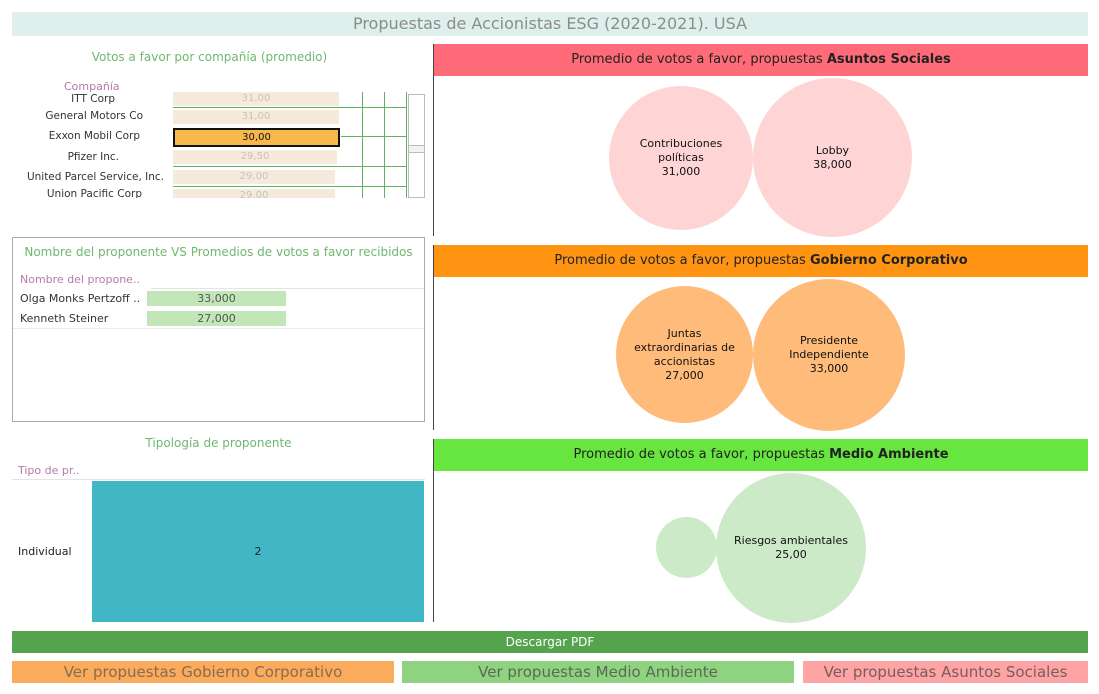  What do you see at coordinates (255, 157) in the screenshot?
I see `company-bar: 29,50` at bounding box center [255, 157].